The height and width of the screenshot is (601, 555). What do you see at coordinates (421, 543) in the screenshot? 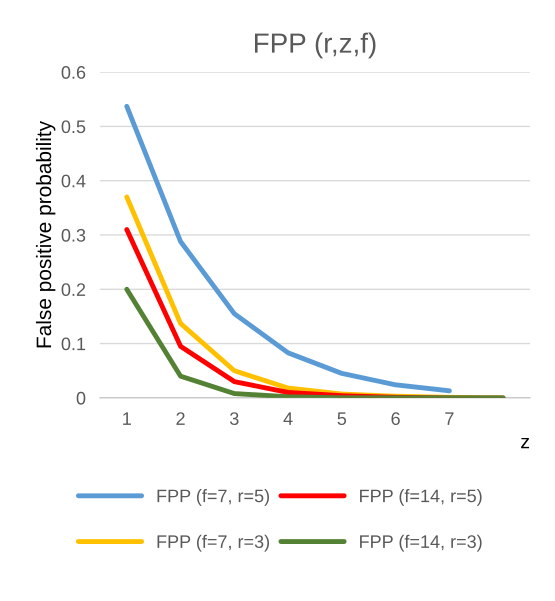
I see `legend-label: FPP (f=14, r=3)` at bounding box center [421, 543].